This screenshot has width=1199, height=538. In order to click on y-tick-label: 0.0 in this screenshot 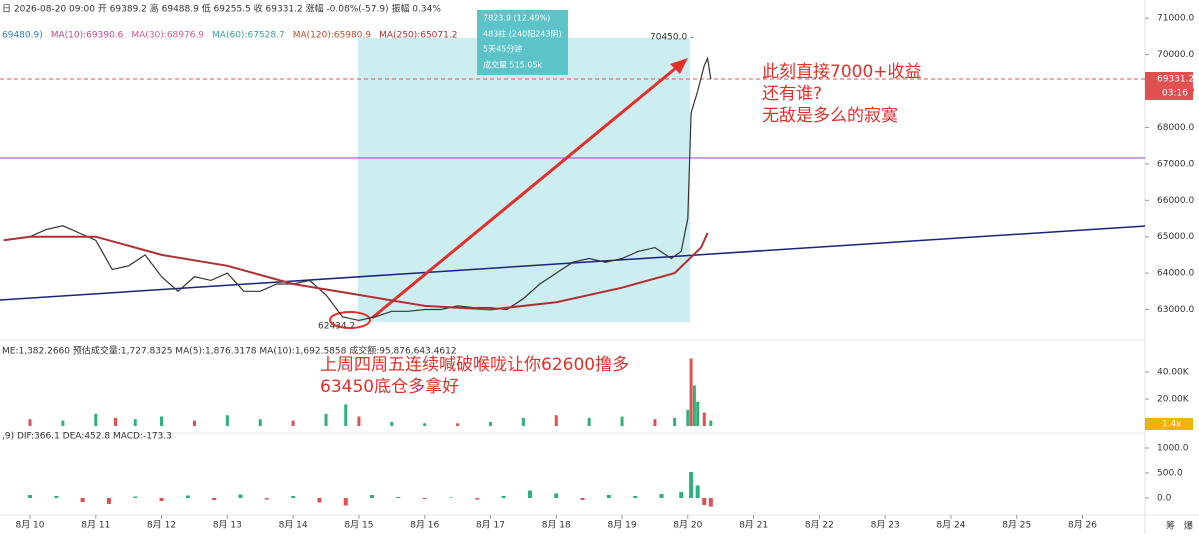, I will do `click(1164, 499)`.